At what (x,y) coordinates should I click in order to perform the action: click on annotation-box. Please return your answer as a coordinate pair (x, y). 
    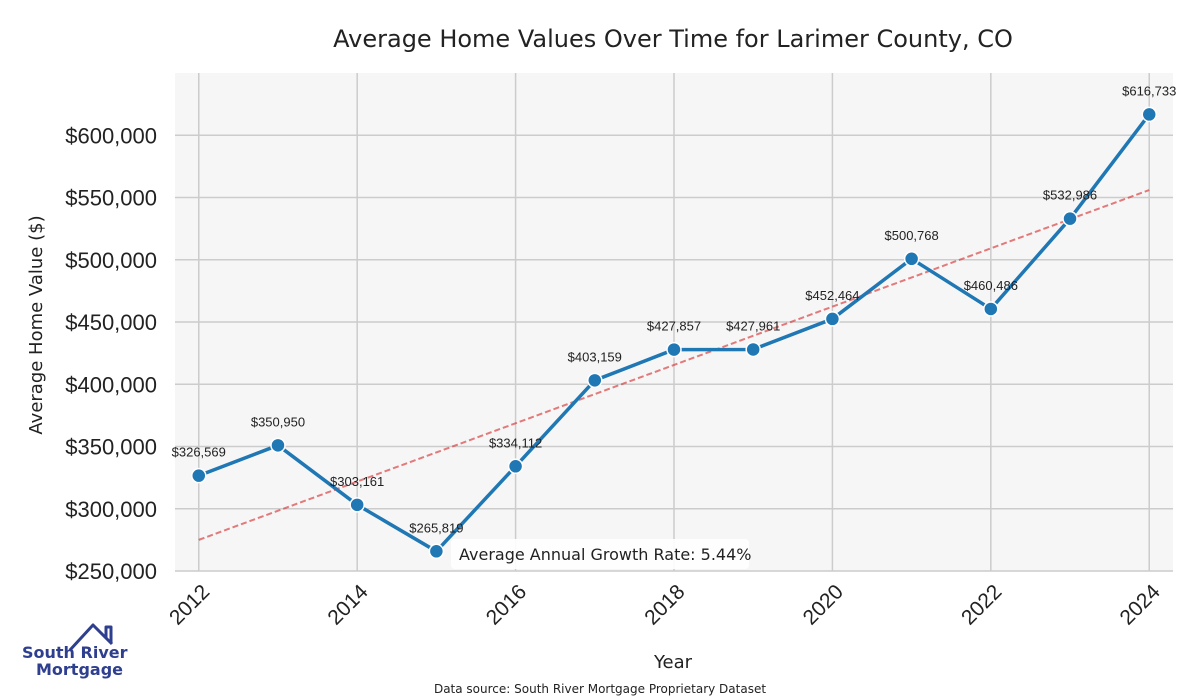
    Looking at the image, I should click on (600, 554).